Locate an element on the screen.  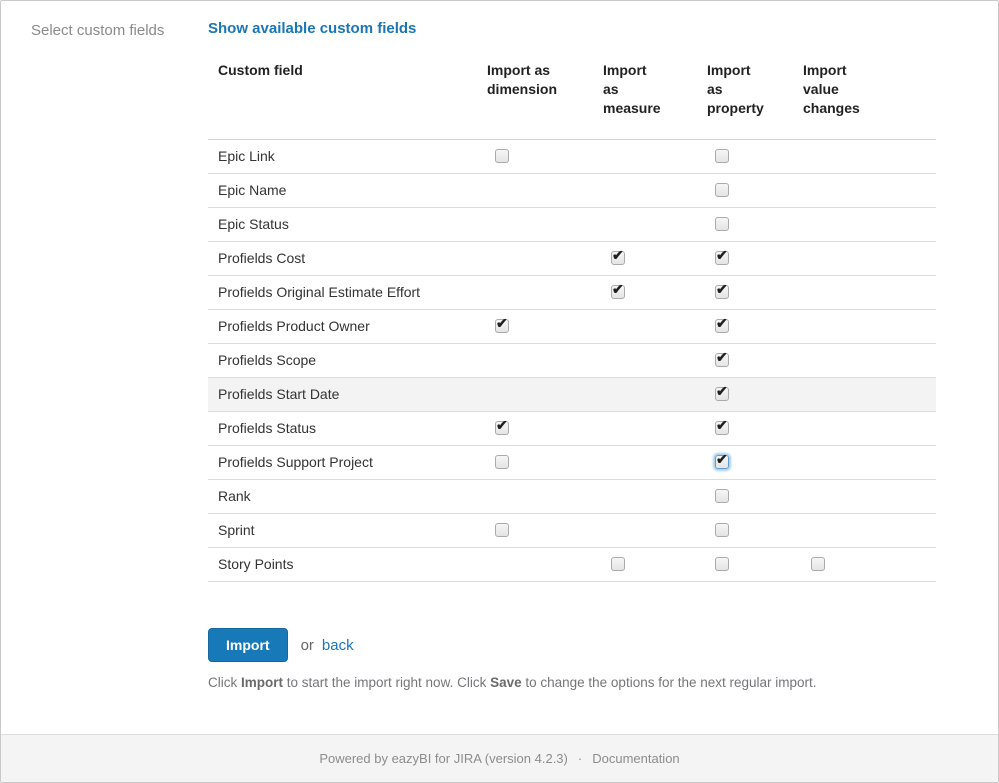
help-text-part: to start the import right now. Click is located at coordinates (387, 682).